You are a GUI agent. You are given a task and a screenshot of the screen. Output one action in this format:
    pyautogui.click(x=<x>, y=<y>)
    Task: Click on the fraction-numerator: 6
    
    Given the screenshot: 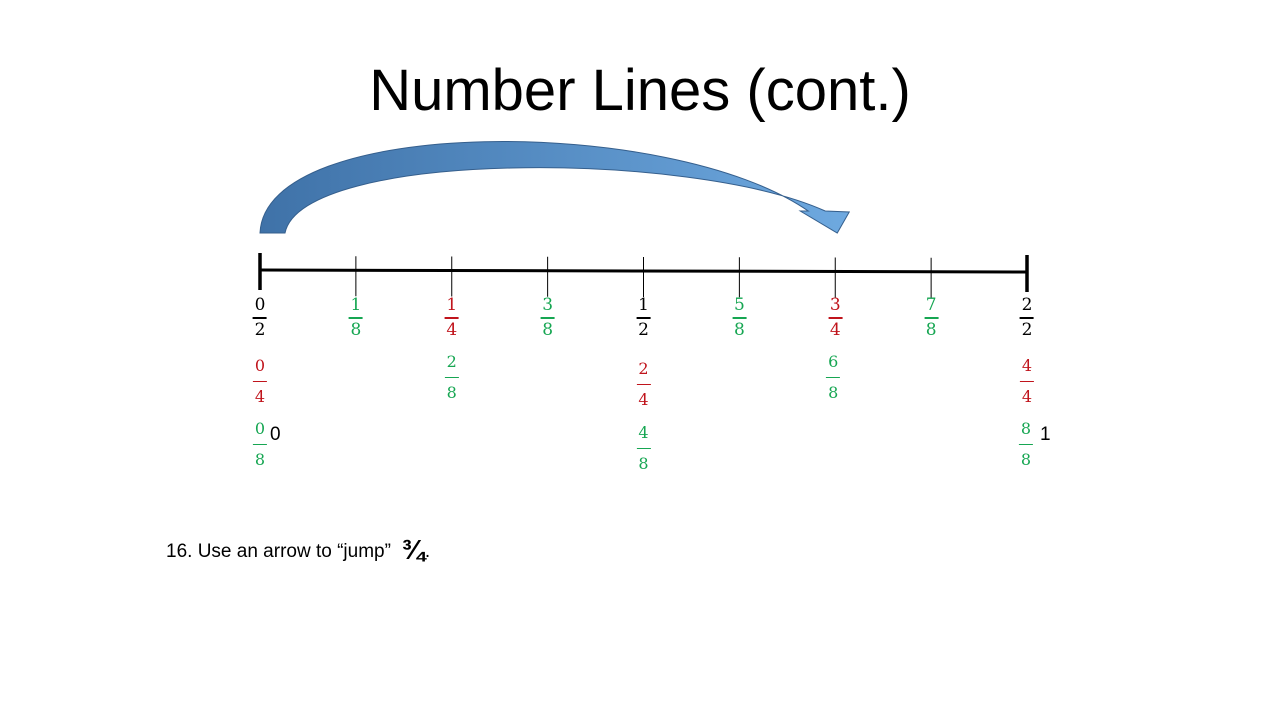 What is the action you would take?
    pyautogui.click(x=833, y=361)
    